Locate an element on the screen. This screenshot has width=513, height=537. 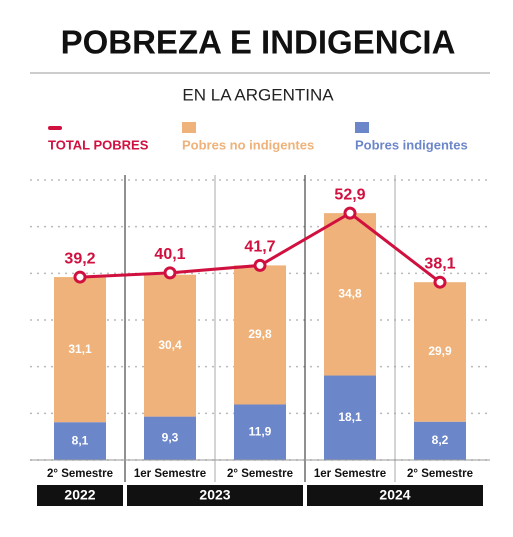
bar-value-label: 8,2 is located at coordinates (440, 440).